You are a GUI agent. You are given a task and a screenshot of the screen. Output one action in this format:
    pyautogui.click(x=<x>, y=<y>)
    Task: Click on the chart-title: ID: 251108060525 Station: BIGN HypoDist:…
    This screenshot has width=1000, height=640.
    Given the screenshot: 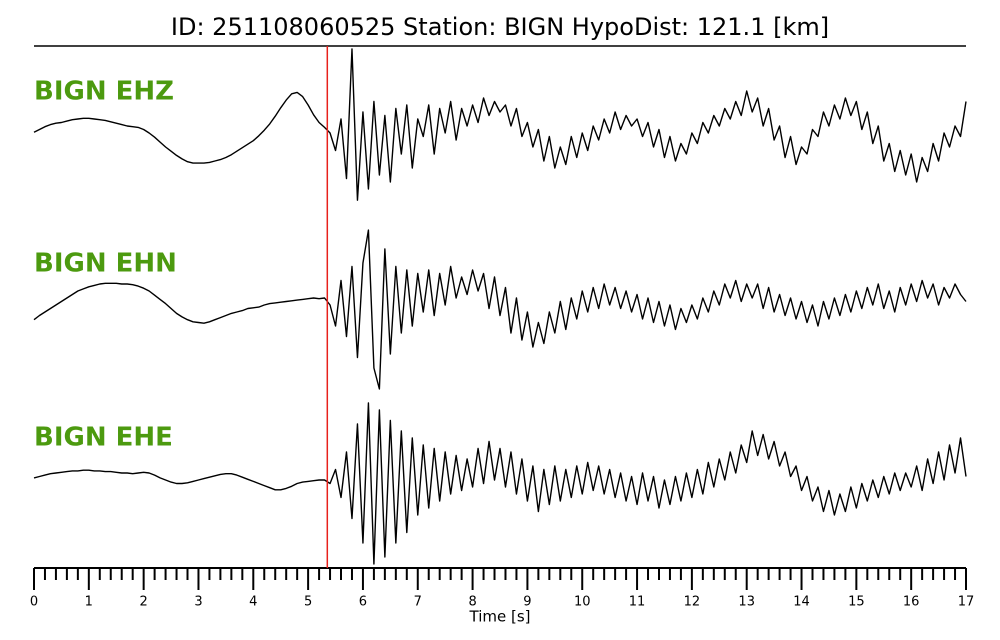 What is the action you would take?
    pyautogui.click(x=500, y=27)
    